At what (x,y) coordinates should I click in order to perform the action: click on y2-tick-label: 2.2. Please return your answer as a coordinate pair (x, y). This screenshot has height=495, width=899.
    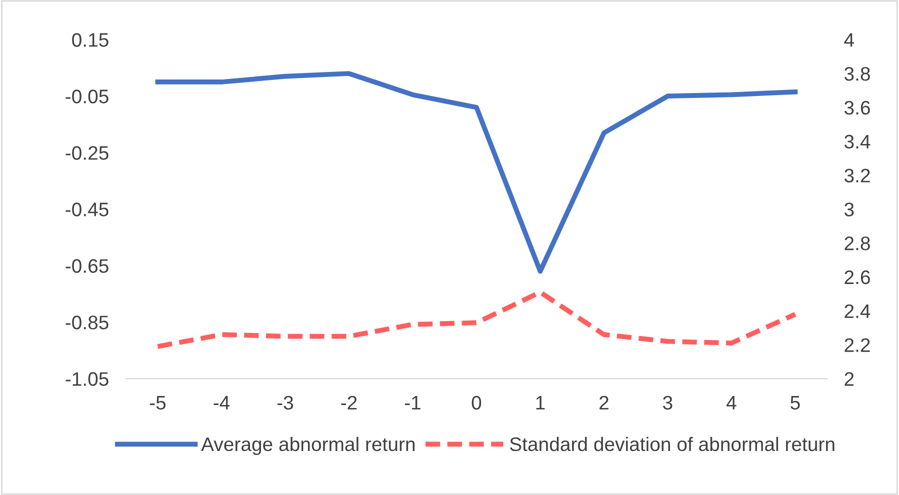
    Looking at the image, I should click on (857, 345).